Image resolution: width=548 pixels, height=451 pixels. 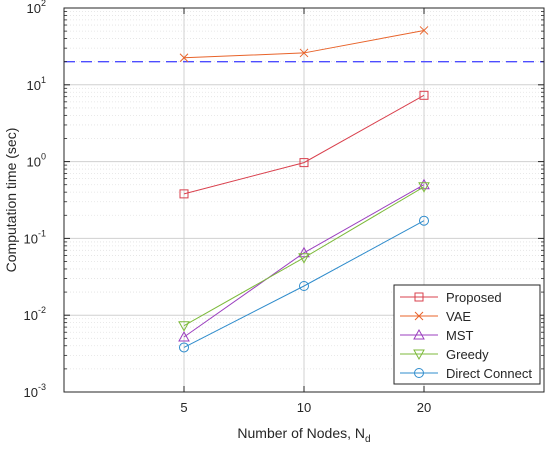 I want to click on legend-item: VAE, so click(x=435, y=316).